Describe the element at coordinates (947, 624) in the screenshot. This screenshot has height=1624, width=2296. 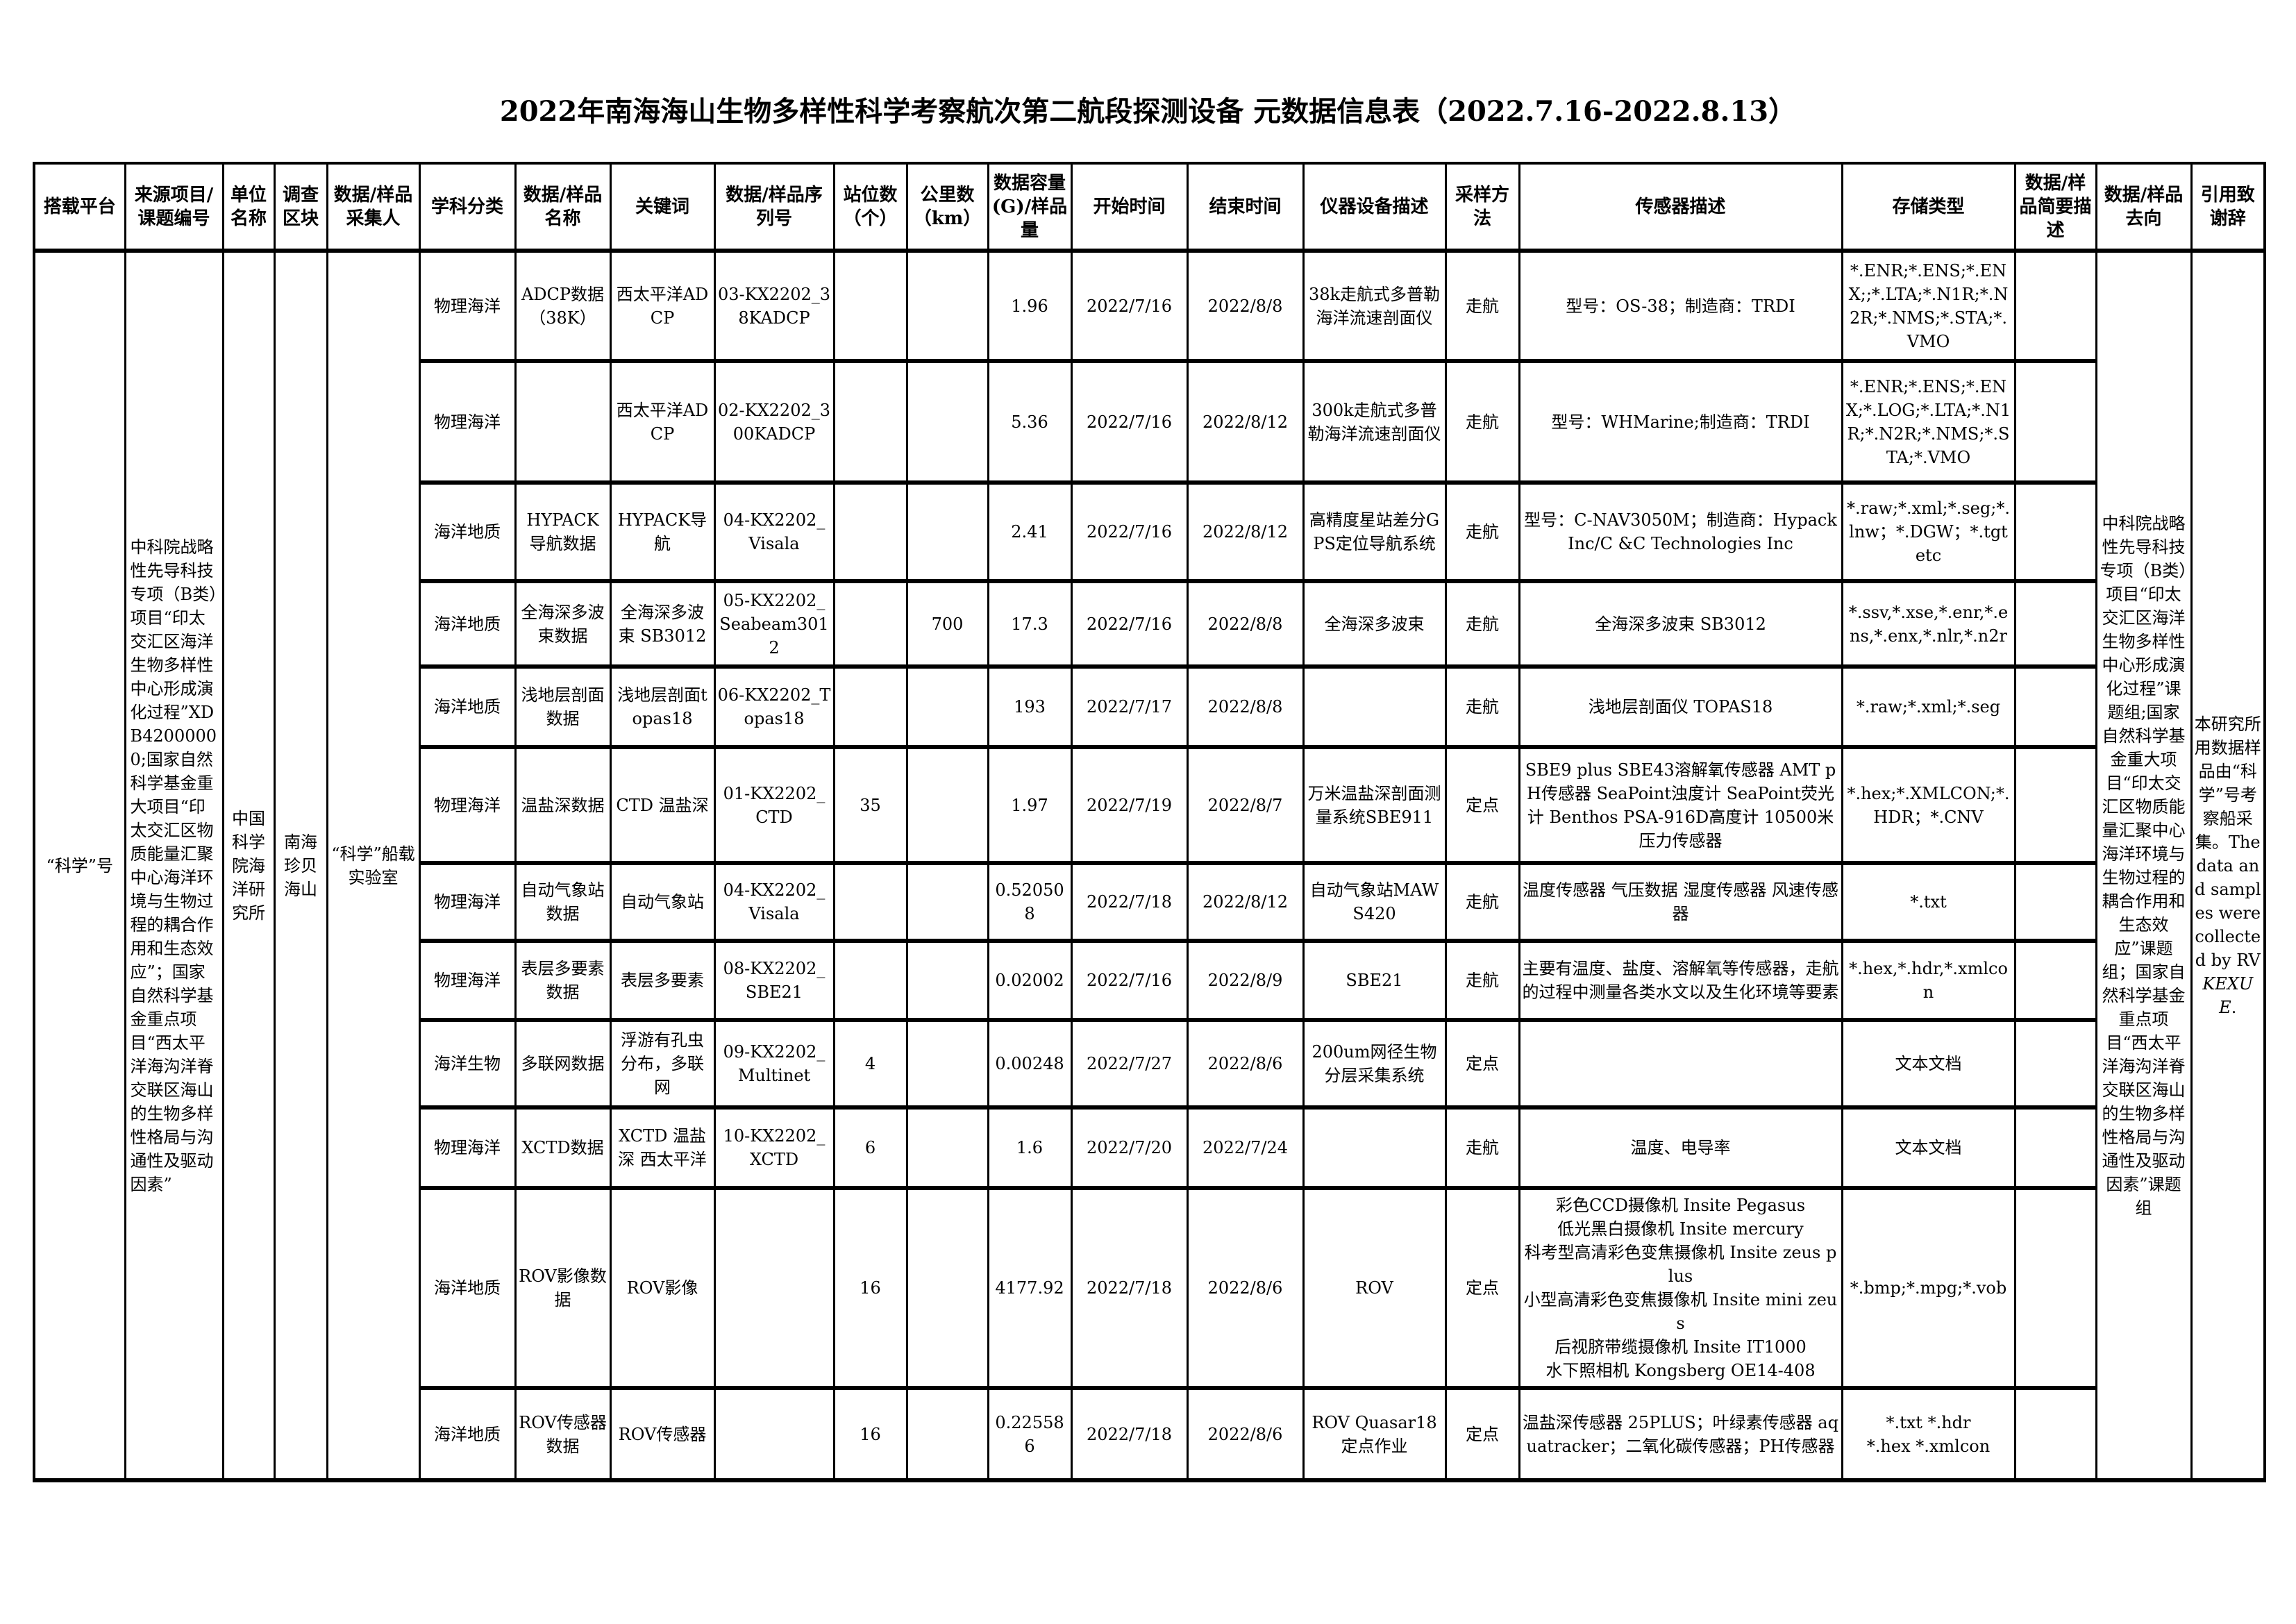
I see `km-cell: 700` at that location.